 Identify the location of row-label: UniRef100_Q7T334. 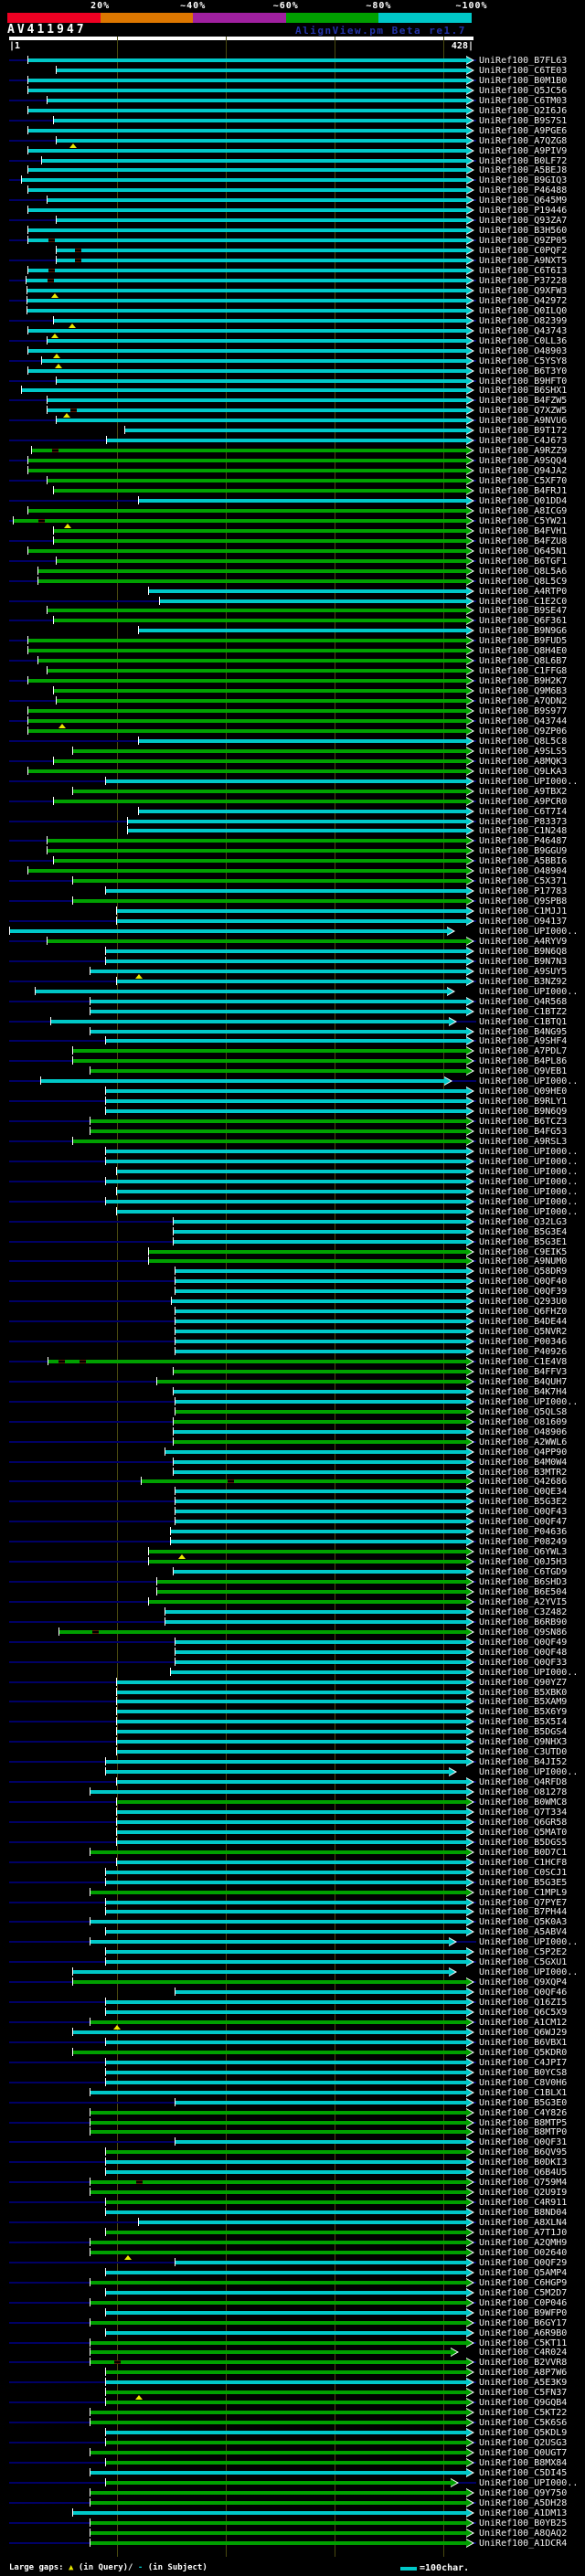
(523, 1812).